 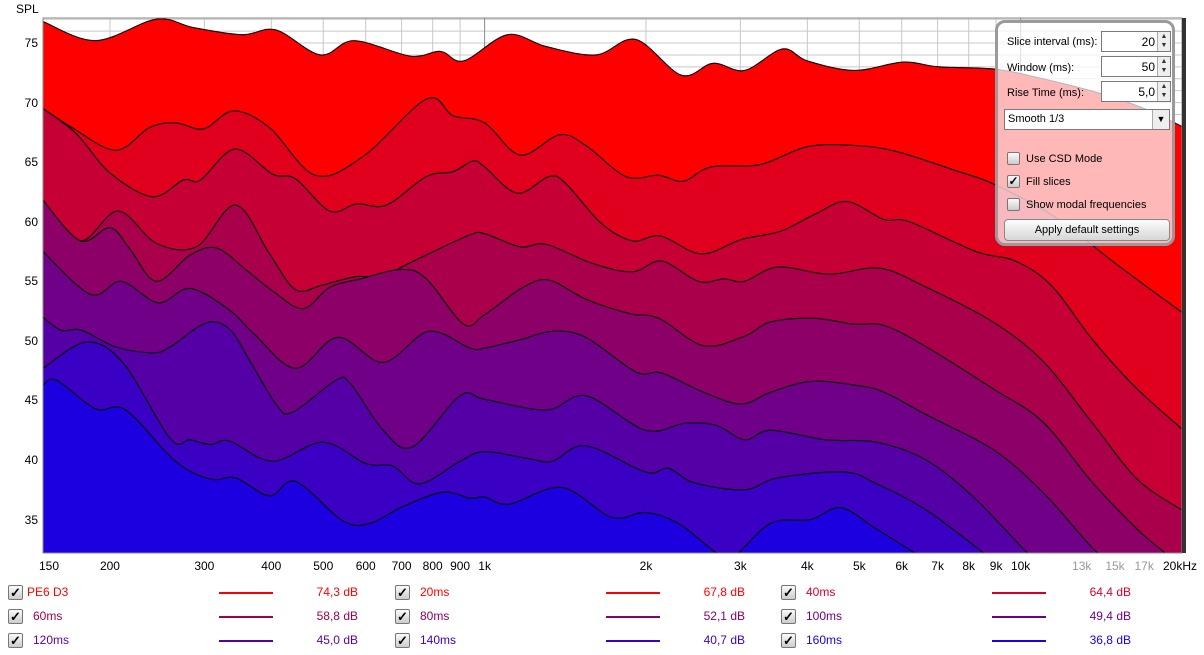 What do you see at coordinates (31, 162) in the screenshot?
I see `y-tick-label: 65` at bounding box center [31, 162].